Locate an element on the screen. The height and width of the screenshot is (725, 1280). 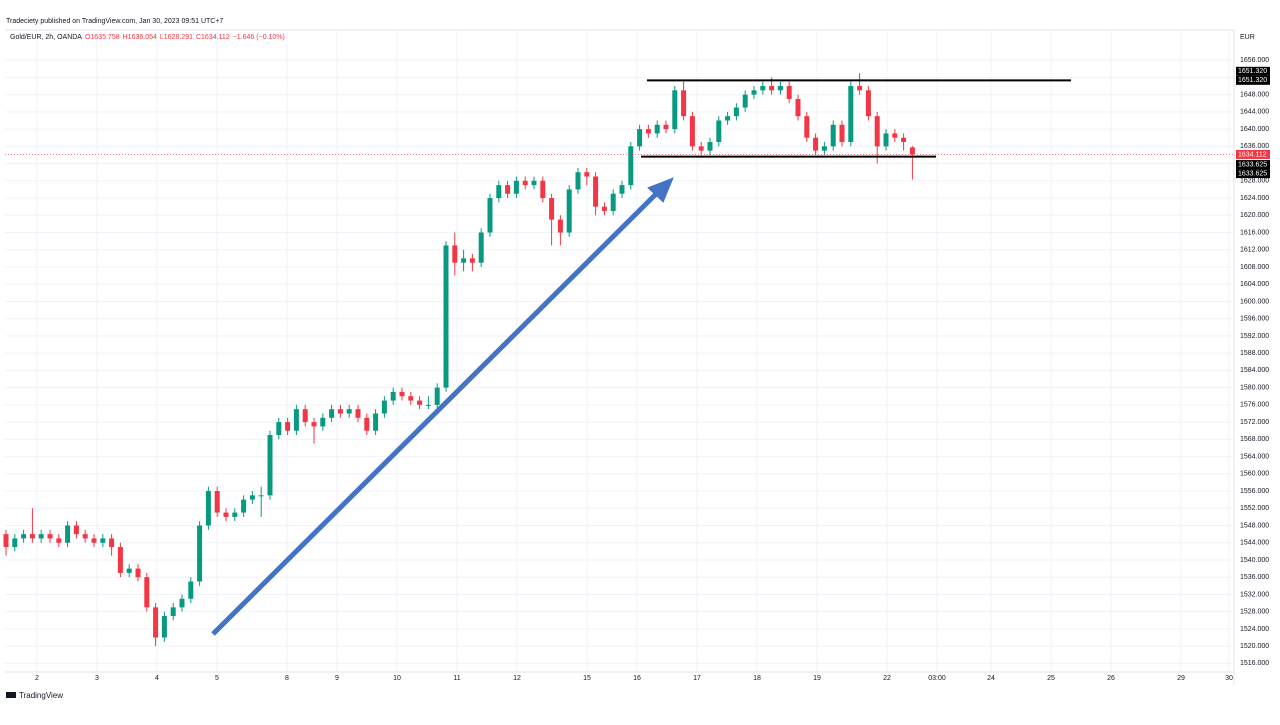
y-tick-label: 1616.000 is located at coordinates (1254, 232).